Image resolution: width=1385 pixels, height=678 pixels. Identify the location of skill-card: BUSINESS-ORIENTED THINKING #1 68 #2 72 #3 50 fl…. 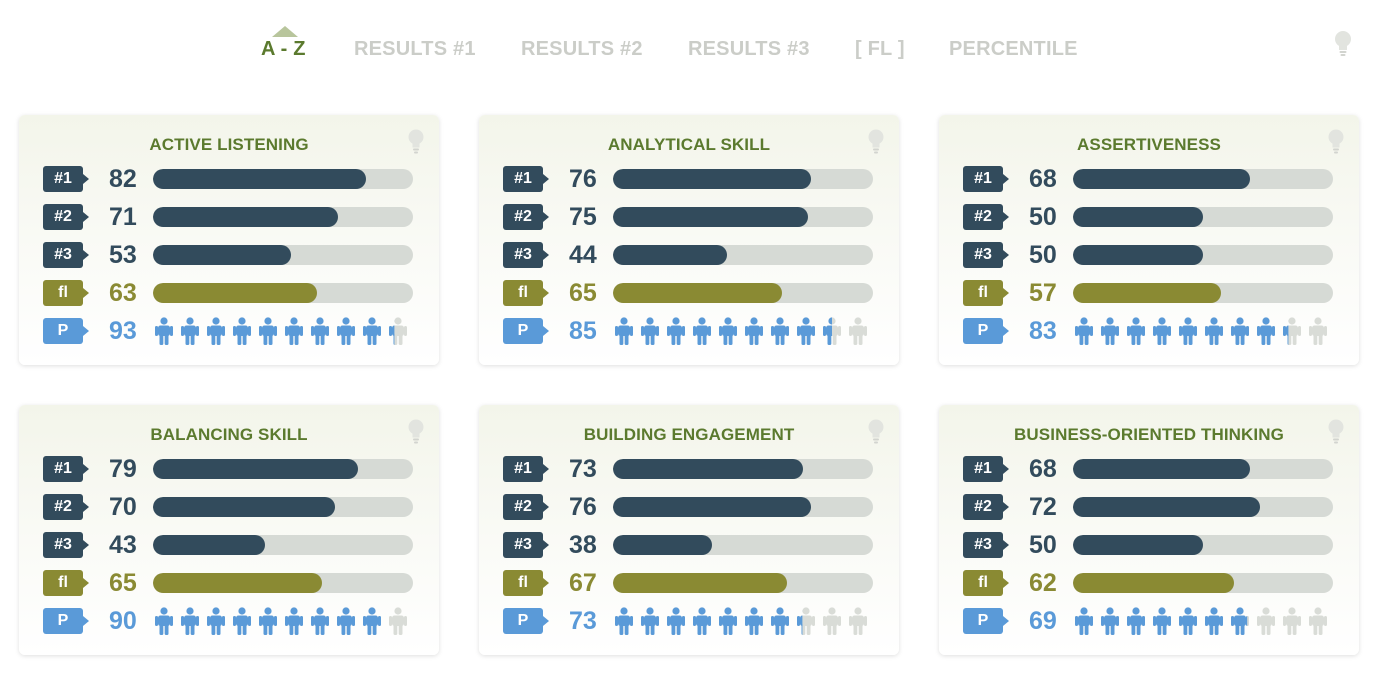
(1149, 530).